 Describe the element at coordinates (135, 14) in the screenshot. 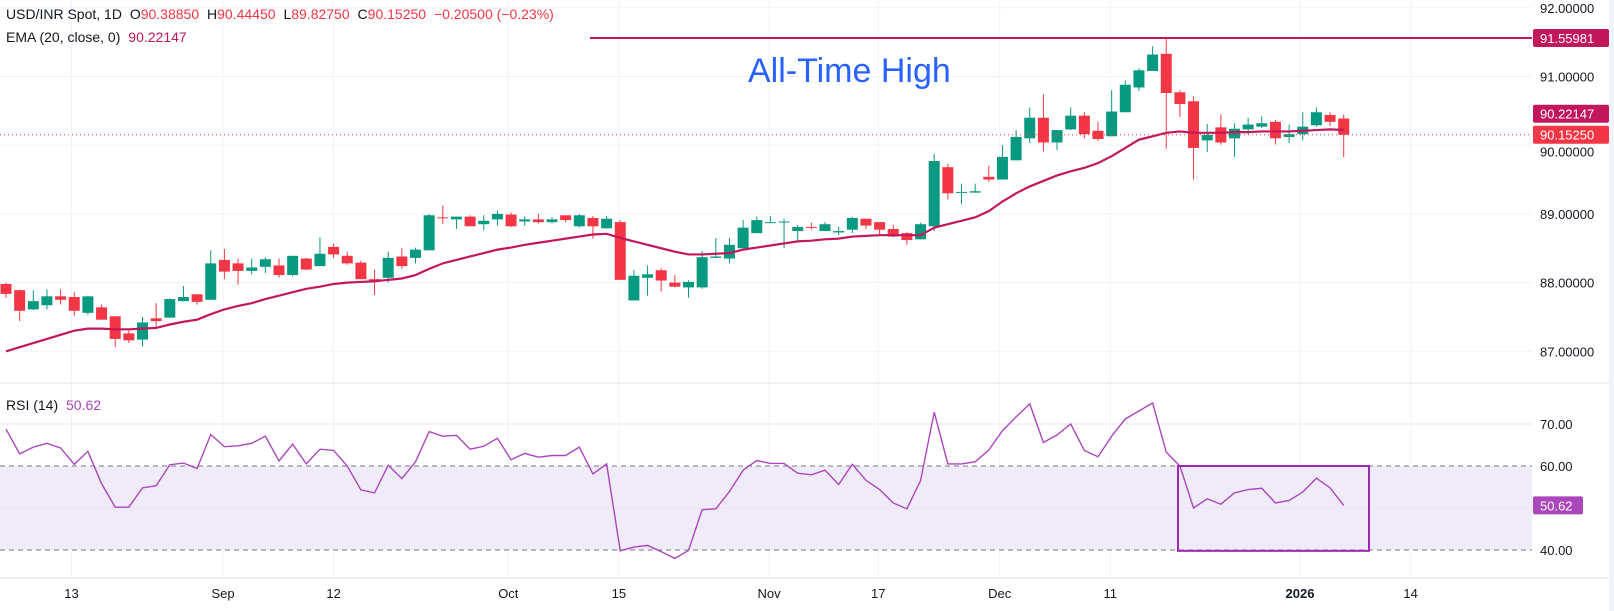

I see `open-label: O` at that location.